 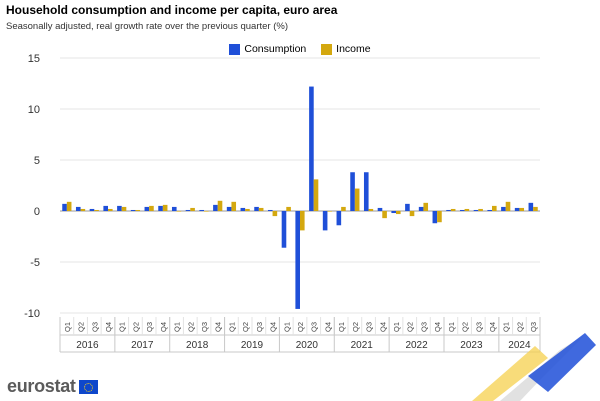 What do you see at coordinates (416, 345) in the screenshot?
I see `year-label: 2022` at bounding box center [416, 345].